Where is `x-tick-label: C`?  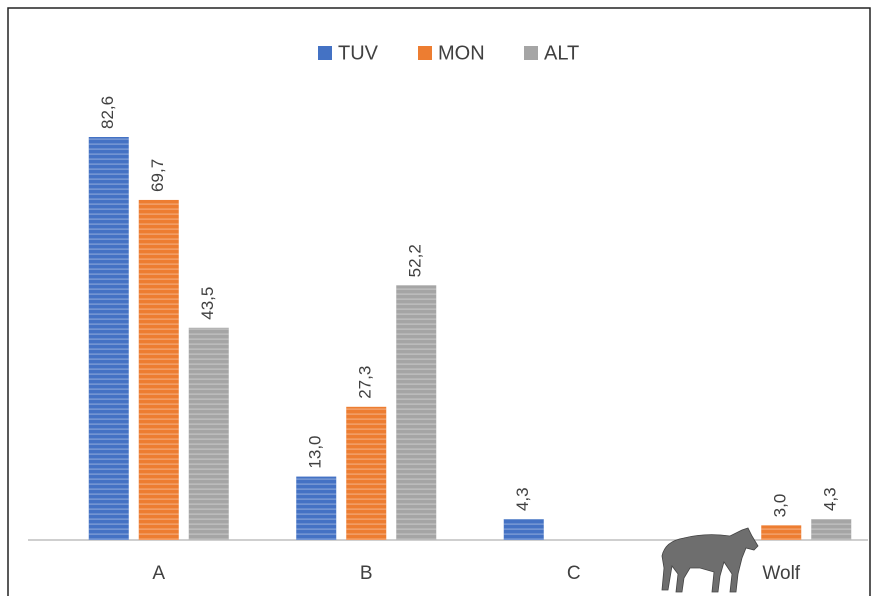 x-tick-label: C is located at coordinates (574, 573).